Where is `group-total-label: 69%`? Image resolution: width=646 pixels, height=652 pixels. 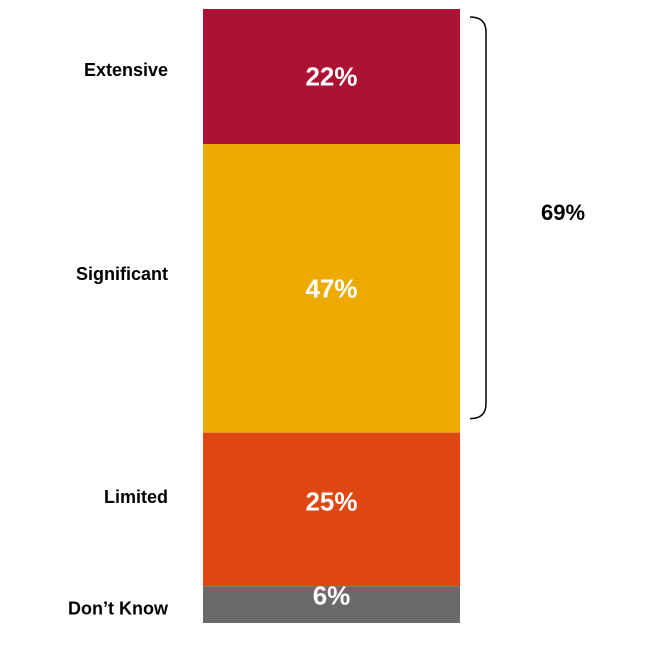
group-total-label: 69% is located at coordinates (563, 212).